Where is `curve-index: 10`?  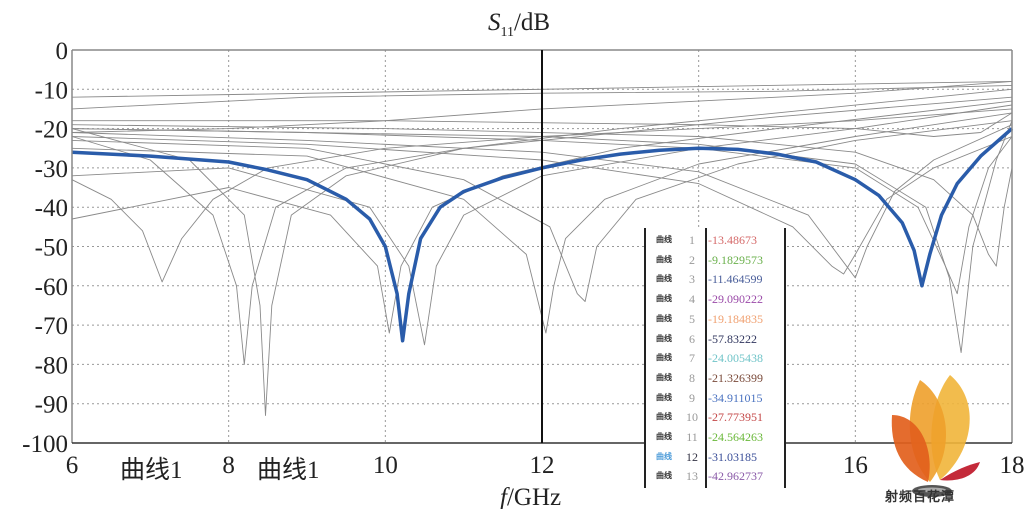 curve-index: 10 is located at coordinates (692, 417).